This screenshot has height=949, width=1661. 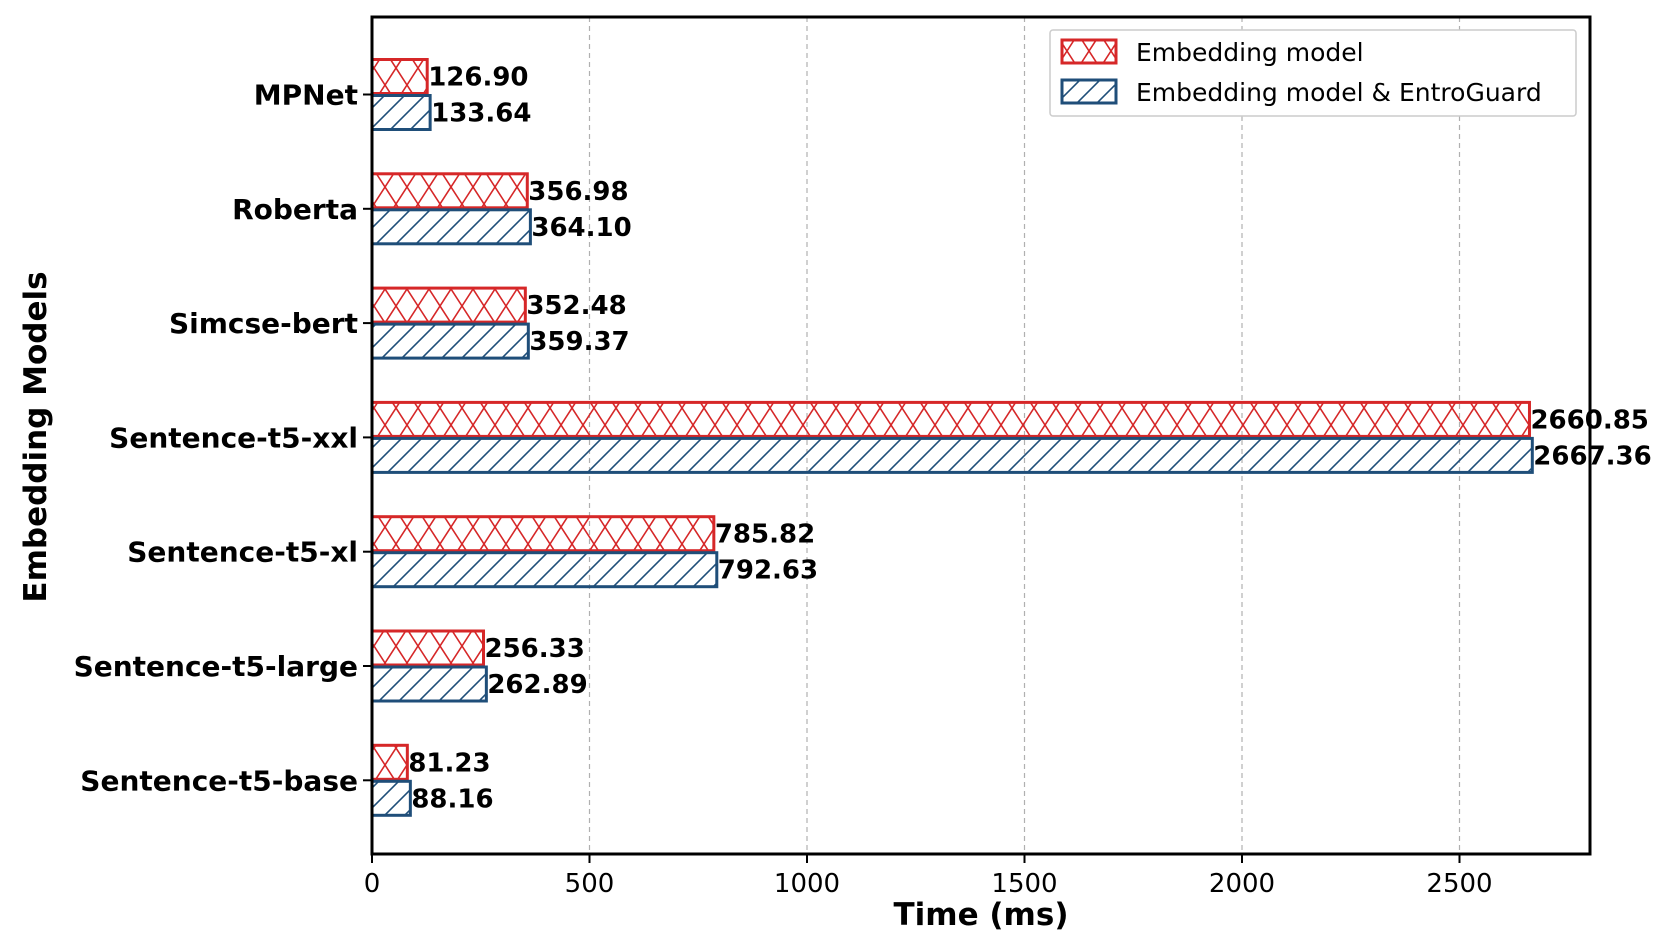 I want to click on data-label: 88.16, so click(x=452, y=799).